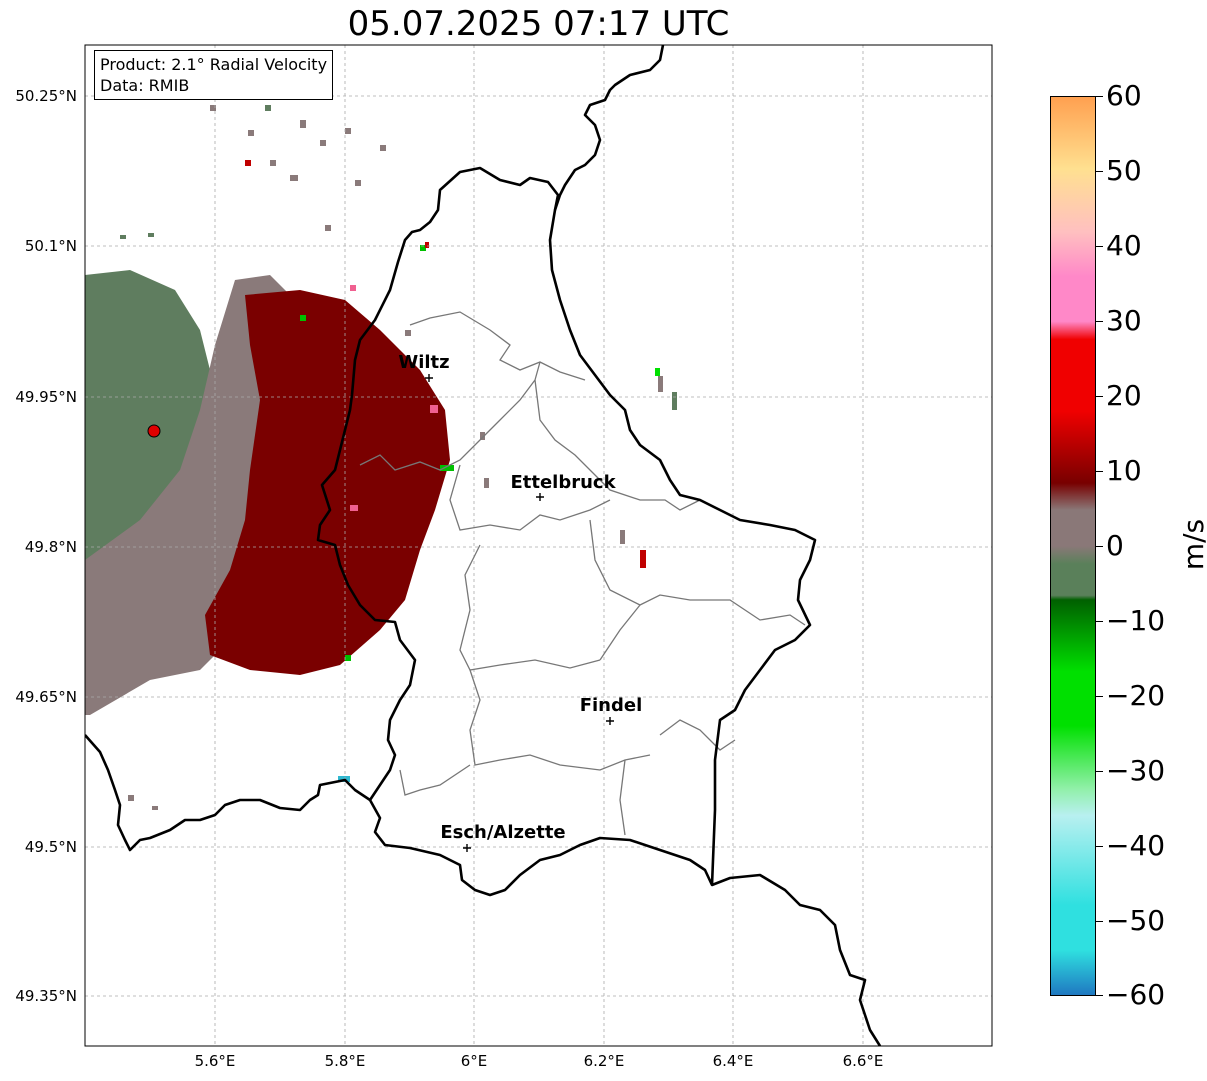 Image resolution: width=1207 pixels, height=1081 pixels. Describe the element at coordinates (214, 75) in the screenshot. I see `product-info-box: Product: 2.1° Radial Velocity Data: RMIB` at that location.